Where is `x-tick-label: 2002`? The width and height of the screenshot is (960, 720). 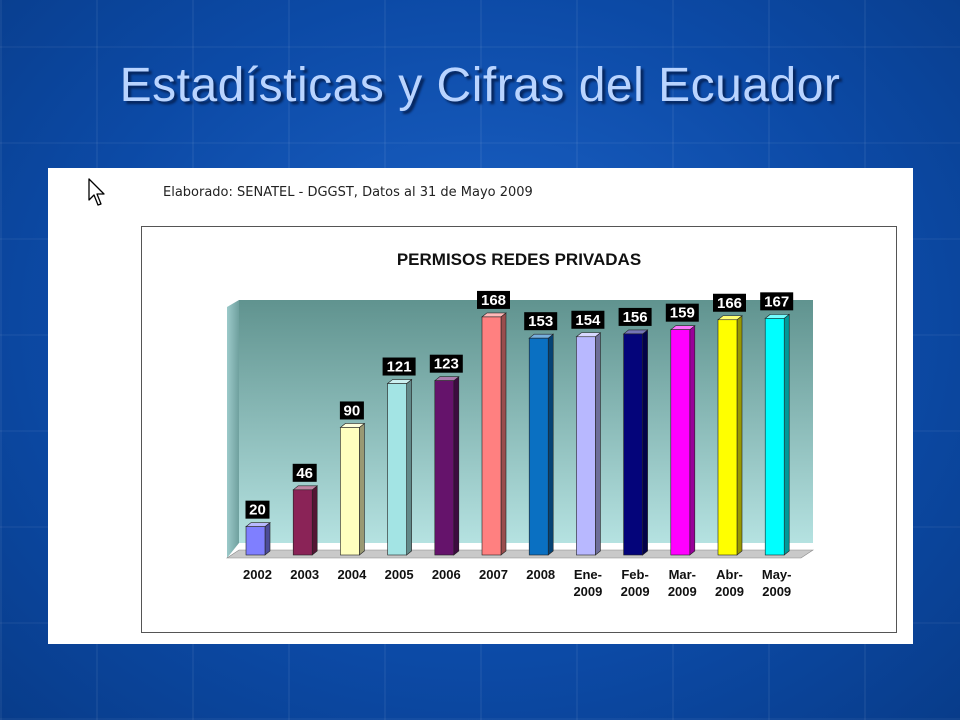
x-tick-label: 2002 is located at coordinates (257, 574).